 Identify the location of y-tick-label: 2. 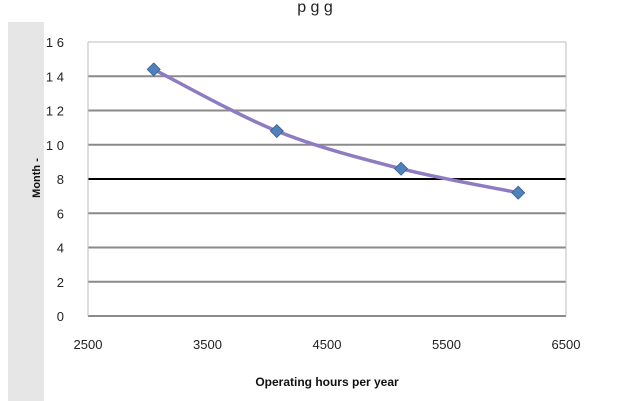
(60, 282).